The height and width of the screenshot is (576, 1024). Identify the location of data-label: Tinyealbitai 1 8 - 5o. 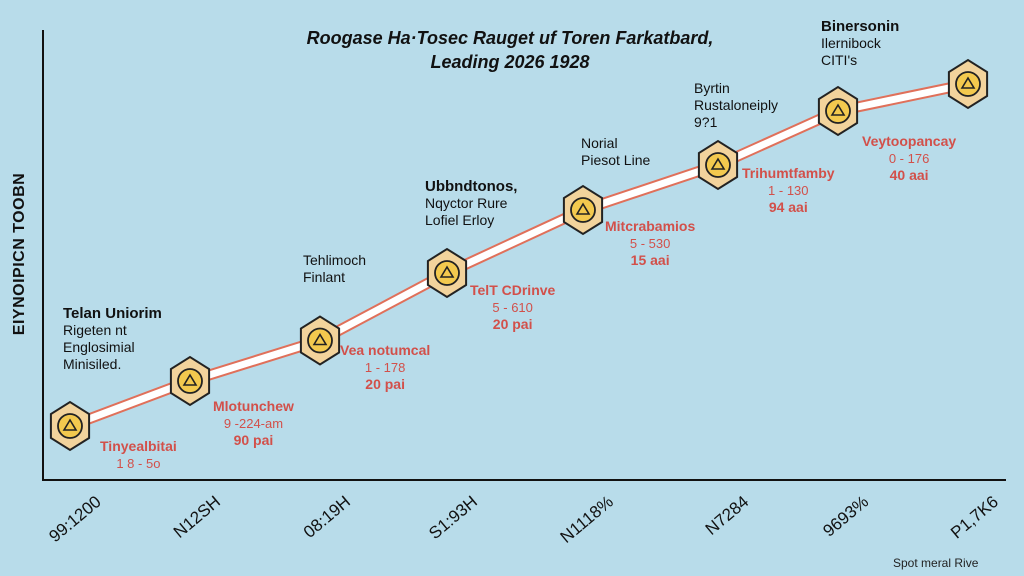
(138, 455).